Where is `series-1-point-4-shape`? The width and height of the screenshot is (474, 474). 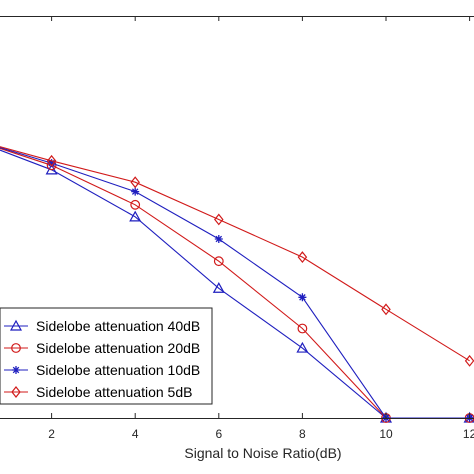 series-1-point-4-shape is located at coordinates (218, 287).